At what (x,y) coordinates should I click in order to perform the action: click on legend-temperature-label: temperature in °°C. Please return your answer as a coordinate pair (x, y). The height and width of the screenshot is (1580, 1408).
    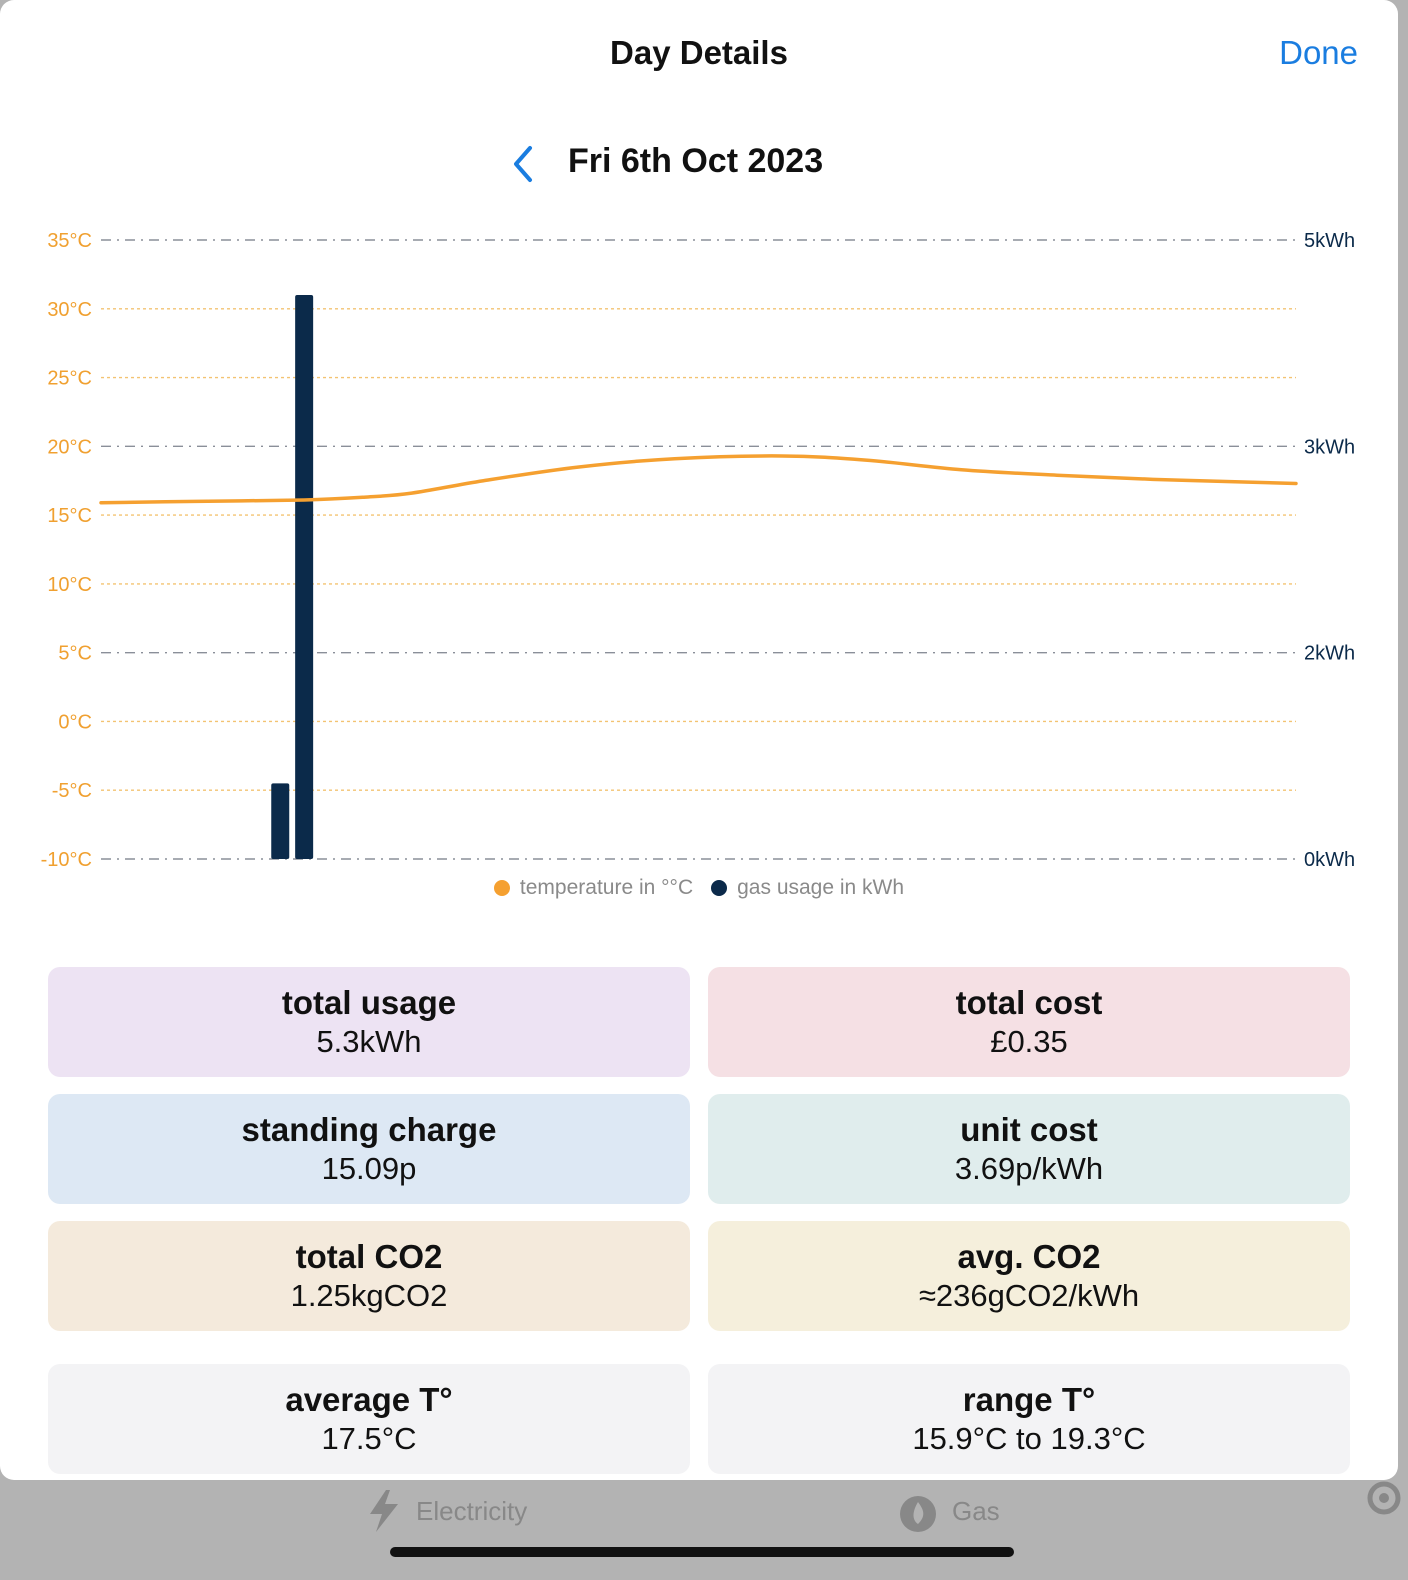
    Looking at the image, I should click on (606, 887).